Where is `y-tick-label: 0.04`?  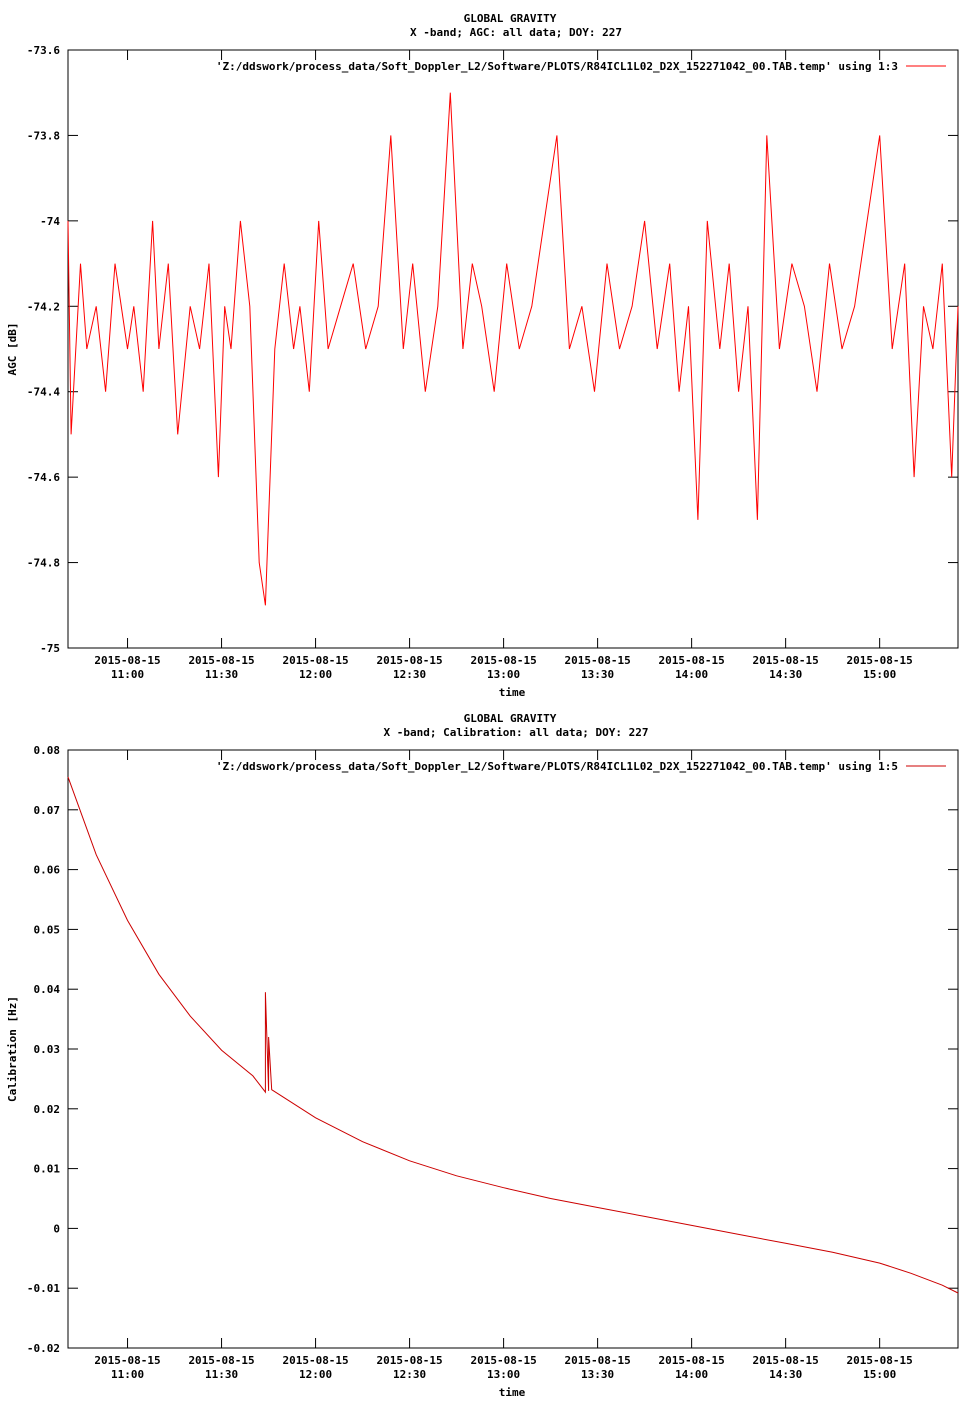 y-tick-label: 0.04 is located at coordinates (47, 989).